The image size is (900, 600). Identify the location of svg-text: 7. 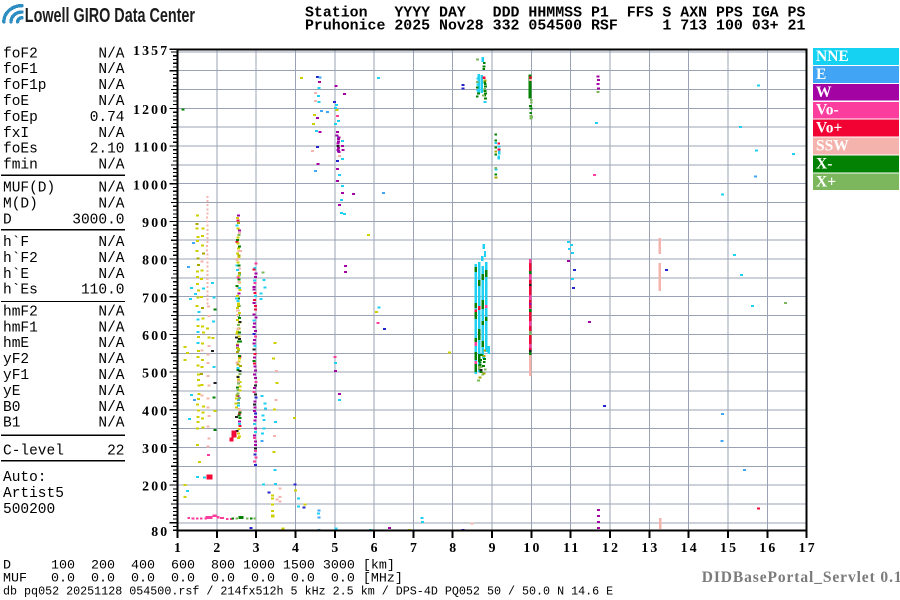
(414, 547).